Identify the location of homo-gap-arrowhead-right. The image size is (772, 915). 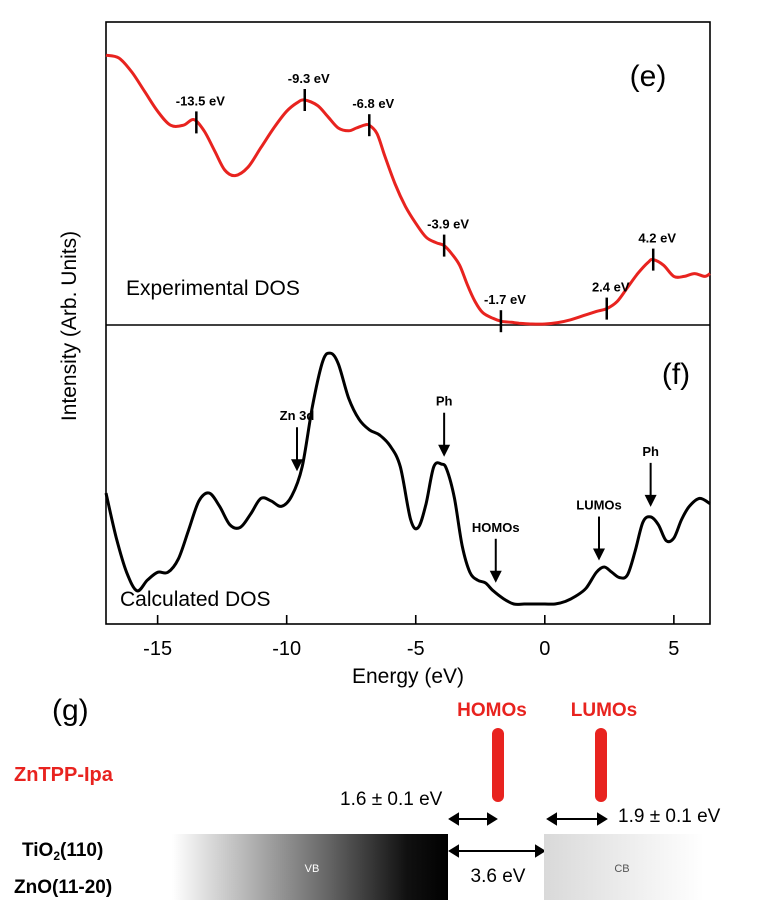
(492, 819).